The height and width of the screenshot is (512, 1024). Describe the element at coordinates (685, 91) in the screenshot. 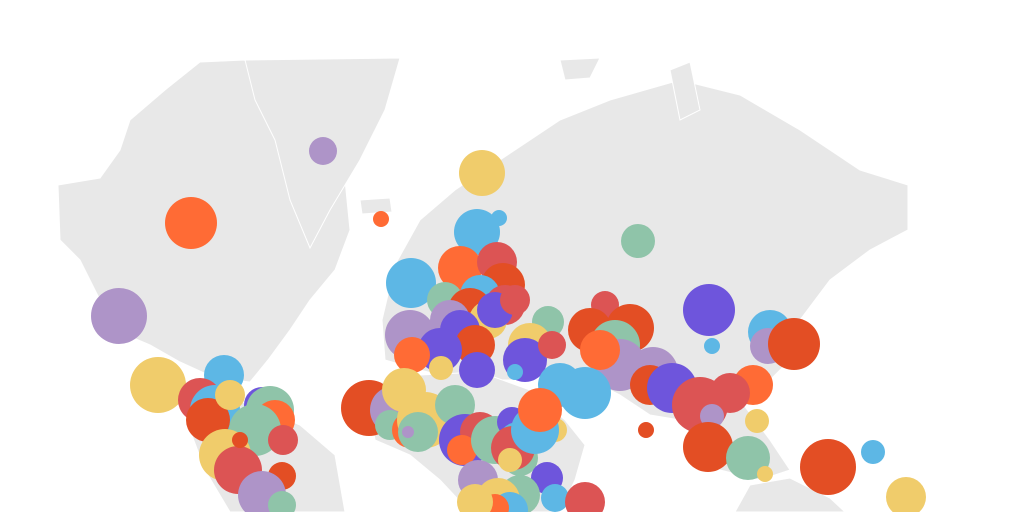

I see `landmass-novaya-zemlya` at that location.